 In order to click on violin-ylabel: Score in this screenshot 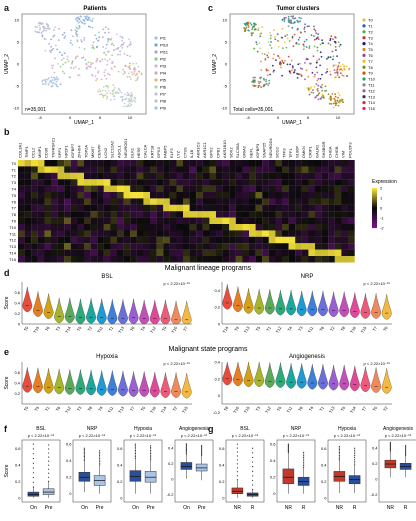, I will do `click(7, 302)`.